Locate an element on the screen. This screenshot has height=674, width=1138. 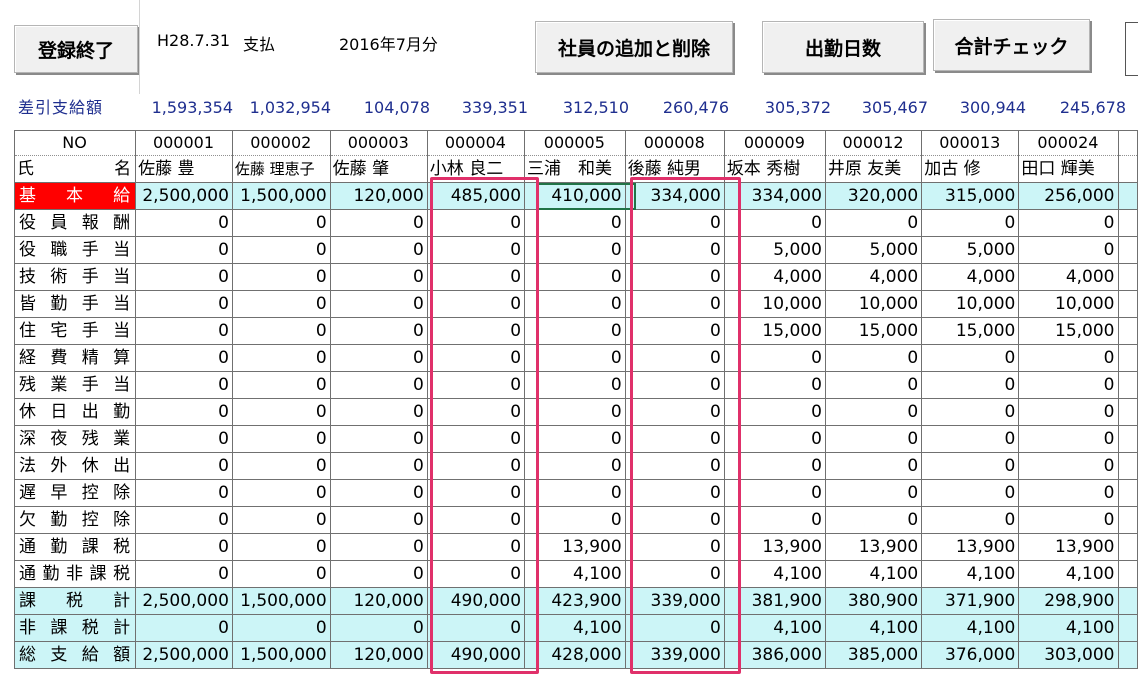
value-cell: 380,900 is located at coordinates (873, 601).